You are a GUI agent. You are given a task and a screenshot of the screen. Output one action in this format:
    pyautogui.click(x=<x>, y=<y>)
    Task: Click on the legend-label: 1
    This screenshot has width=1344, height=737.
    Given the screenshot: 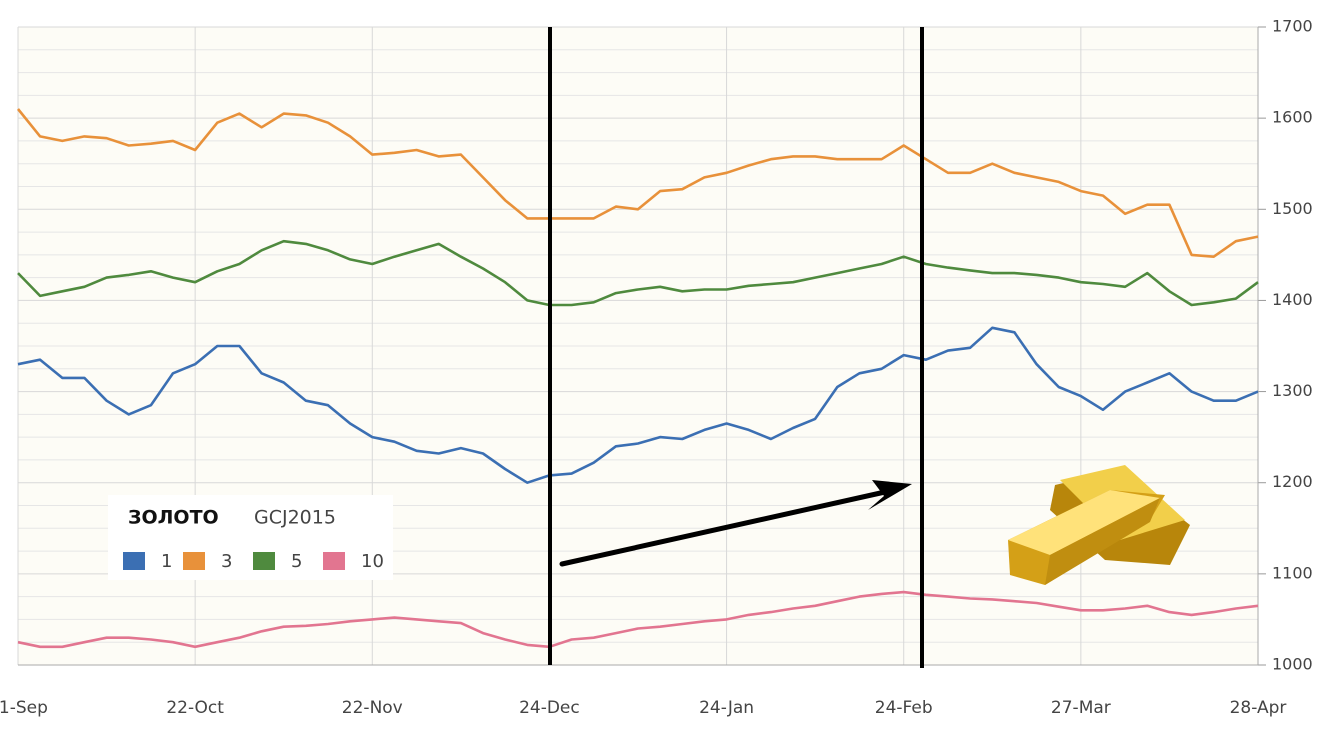 What is the action you would take?
    pyautogui.click(x=166, y=561)
    